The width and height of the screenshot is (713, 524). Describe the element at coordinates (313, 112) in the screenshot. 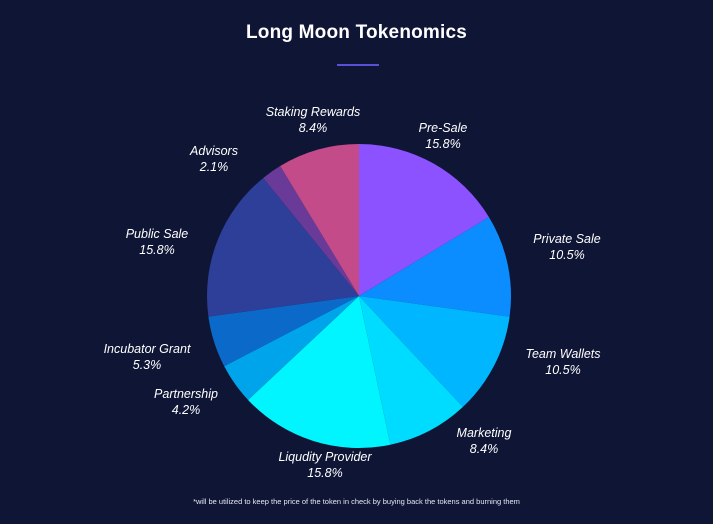

I see `slice-label-name: Staking Rewards` at that location.